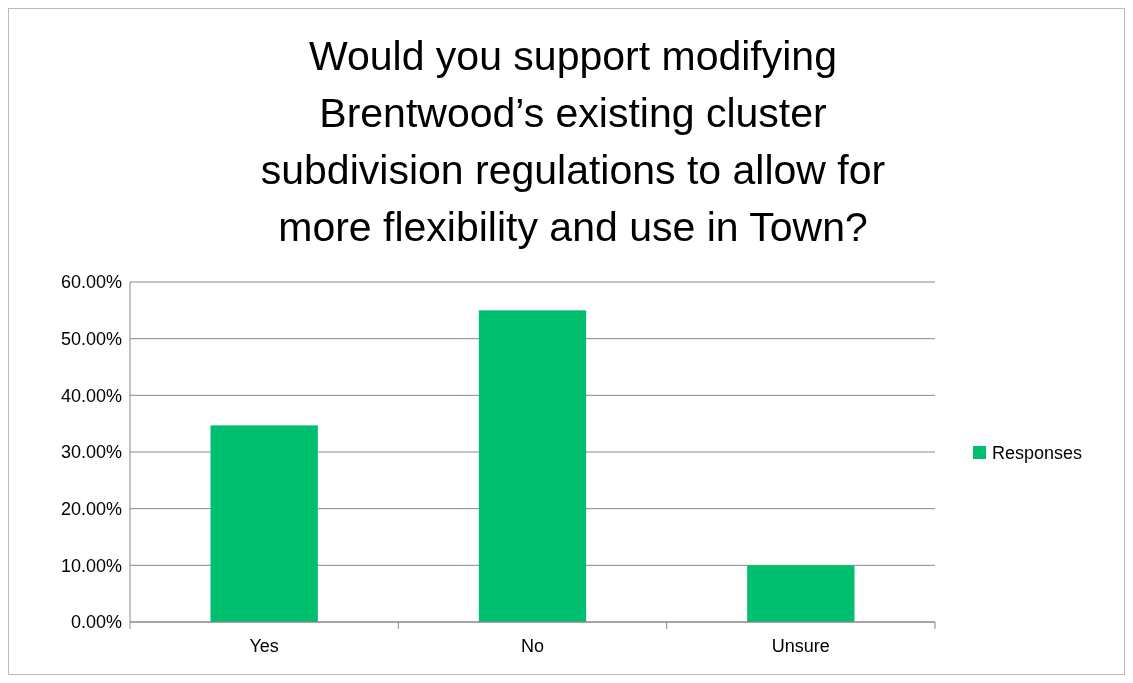  I want to click on y-tick-label: 50.00%, so click(91, 338).